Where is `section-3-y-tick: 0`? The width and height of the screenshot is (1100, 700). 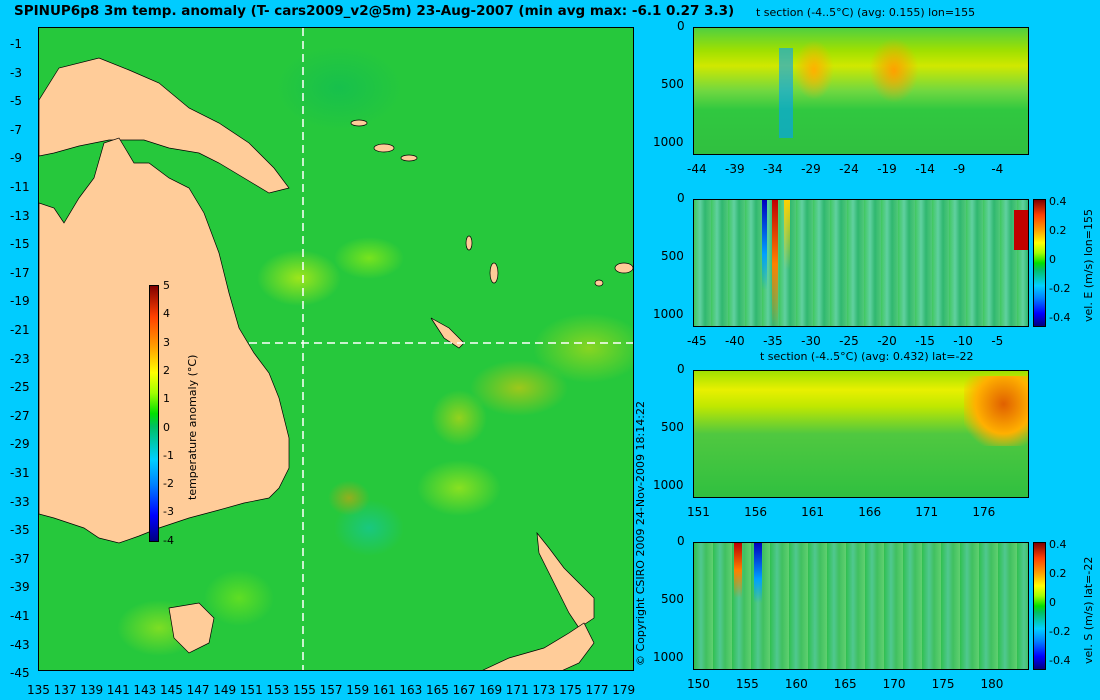 section-3-y-tick: 0 is located at coordinates (681, 369).